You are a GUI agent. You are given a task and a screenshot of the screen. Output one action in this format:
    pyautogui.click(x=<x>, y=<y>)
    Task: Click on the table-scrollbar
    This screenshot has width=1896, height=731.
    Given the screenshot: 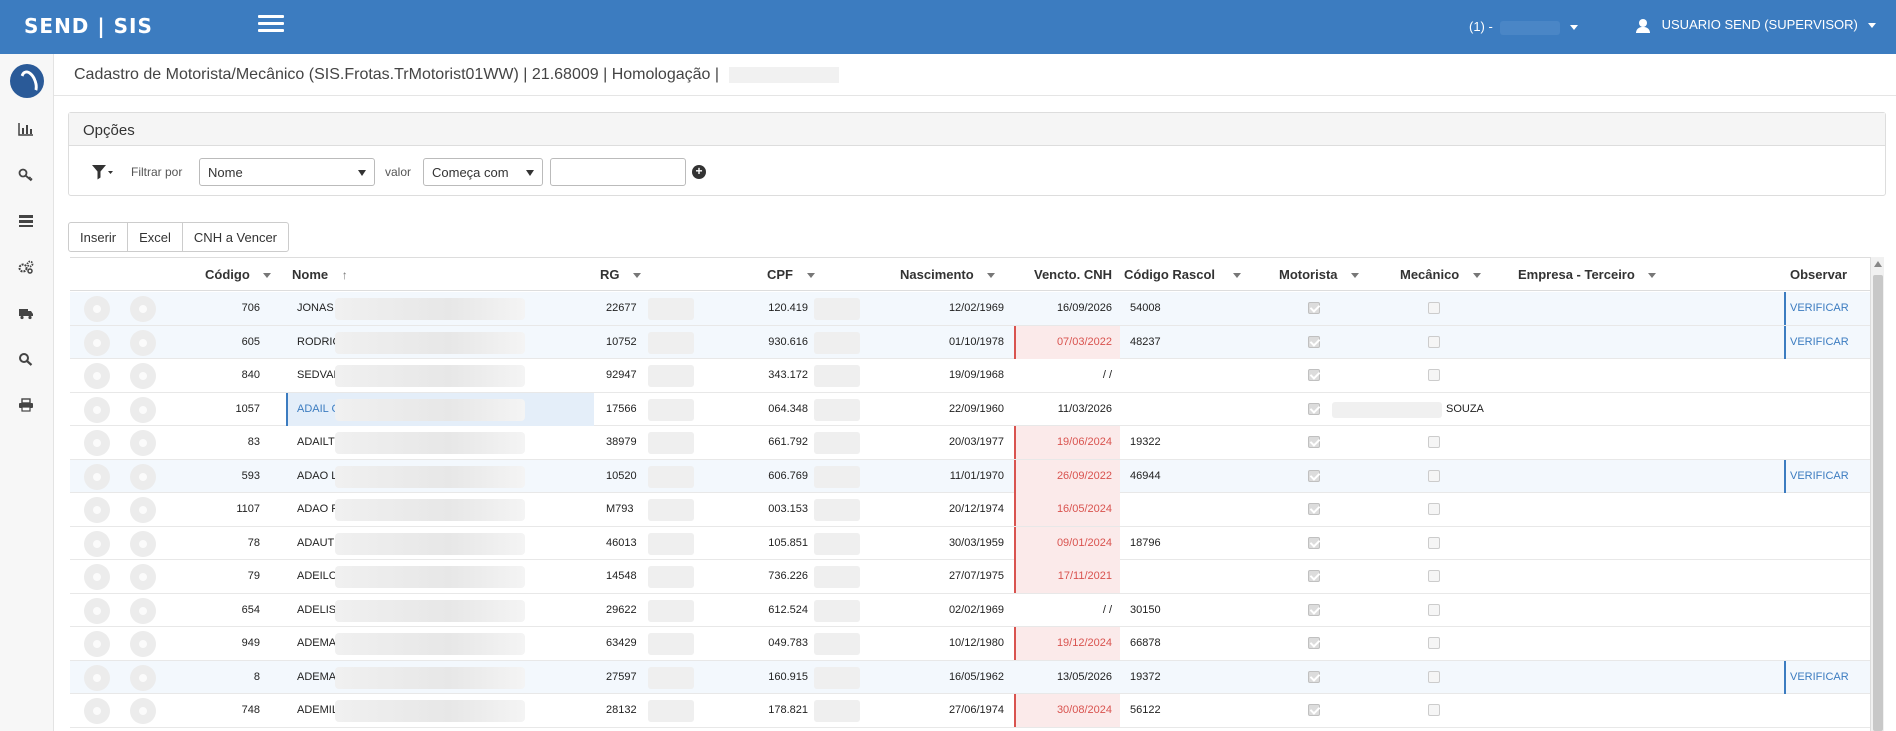 What is the action you would take?
    pyautogui.click(x=1877, y=494)
    